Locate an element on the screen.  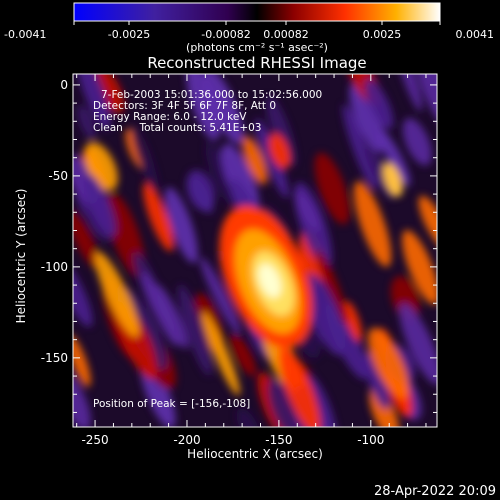
colorbar-tick-label: 0.0041 is located at coordinates (475, 34).